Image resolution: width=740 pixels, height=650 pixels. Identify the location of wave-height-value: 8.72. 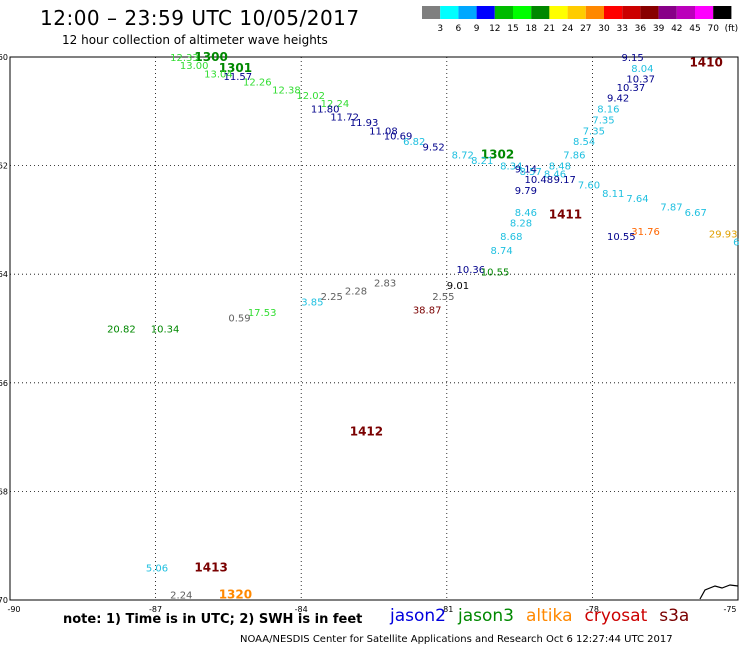
(463, 156).